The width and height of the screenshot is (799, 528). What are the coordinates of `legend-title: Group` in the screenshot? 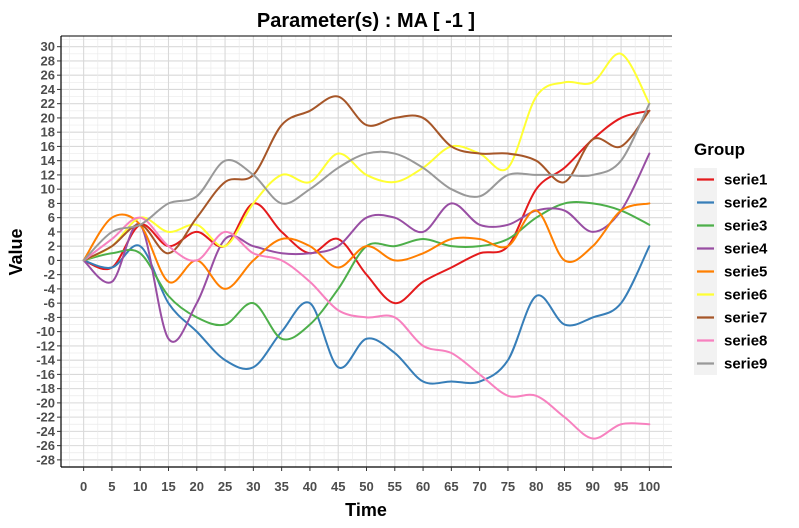 It's located at (719, 149).